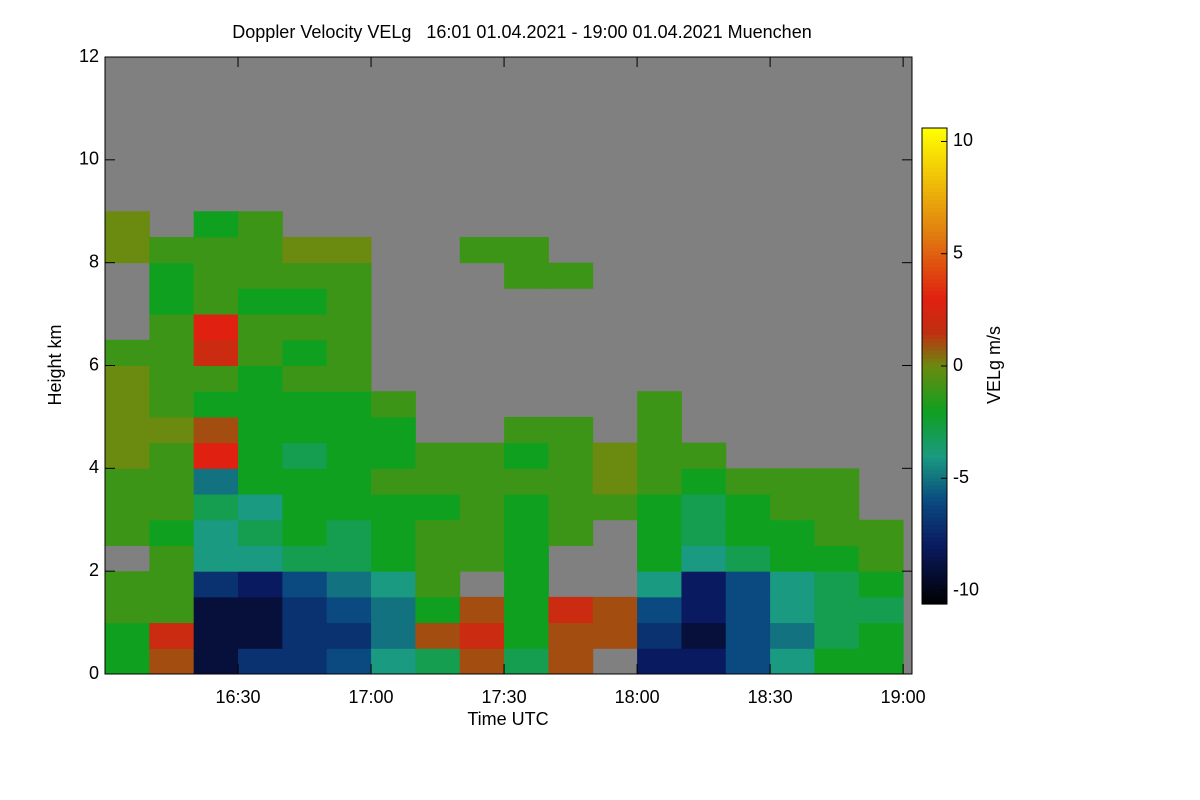  I want to click on y-tick-label: 10, so click(89, 159).